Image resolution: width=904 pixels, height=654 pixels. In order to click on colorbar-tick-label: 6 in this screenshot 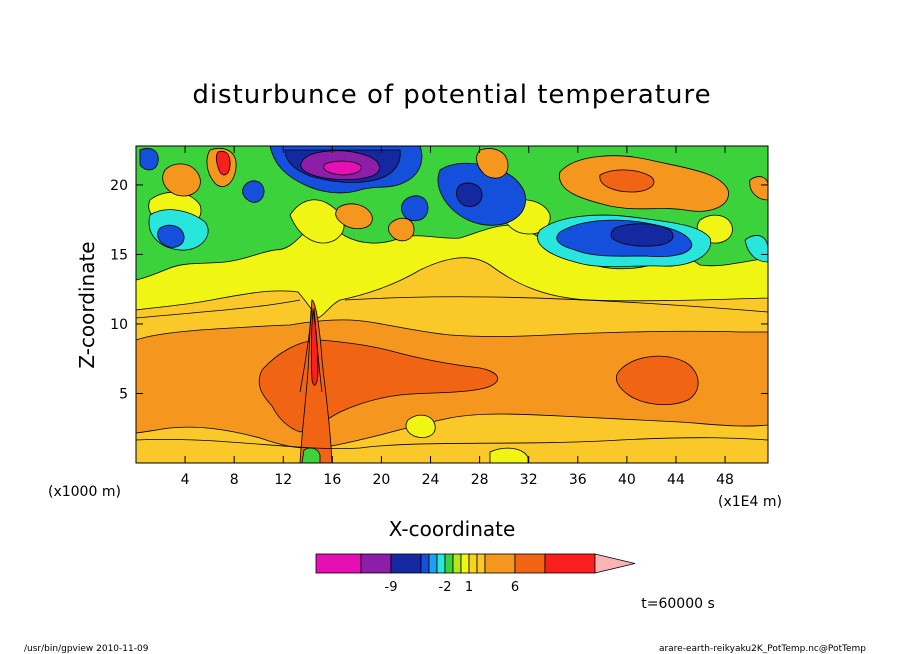, I will do `click(515, 587)`.